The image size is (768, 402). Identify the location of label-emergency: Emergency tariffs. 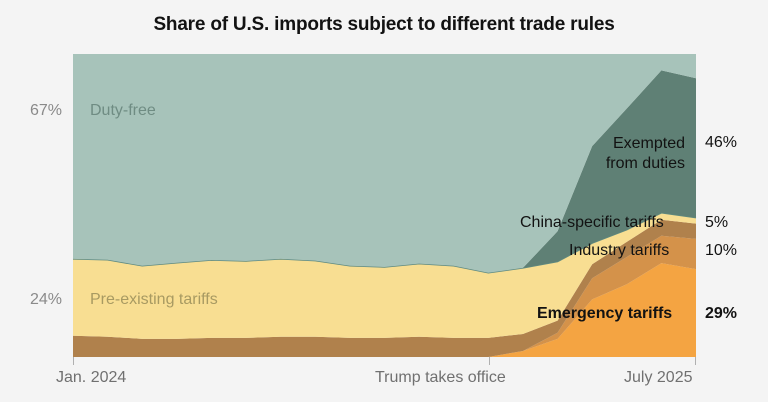
(605, 313).